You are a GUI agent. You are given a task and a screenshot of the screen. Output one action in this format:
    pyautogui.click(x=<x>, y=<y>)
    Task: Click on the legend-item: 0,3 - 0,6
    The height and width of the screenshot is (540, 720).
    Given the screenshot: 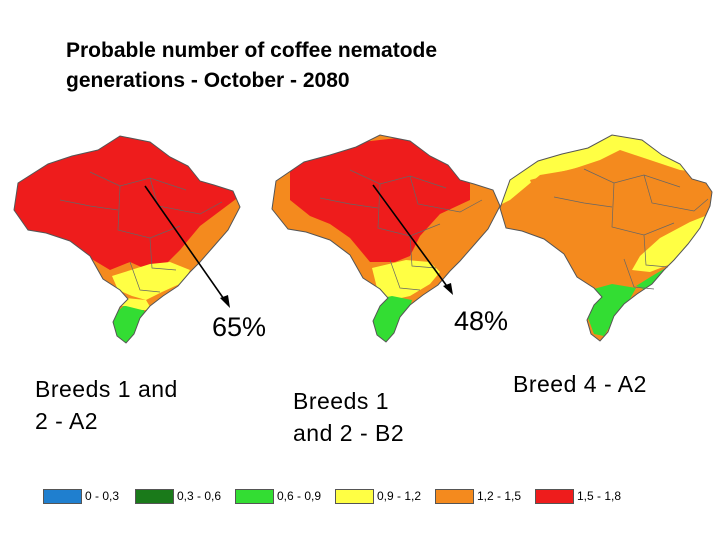 What is the action you would take?
    pyautogui.click(x=178, y=496)
    